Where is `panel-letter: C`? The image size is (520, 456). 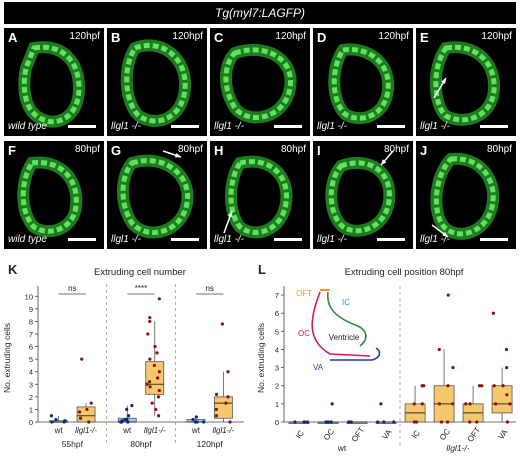
panel-letter: C is located at coordinates (219, 37).